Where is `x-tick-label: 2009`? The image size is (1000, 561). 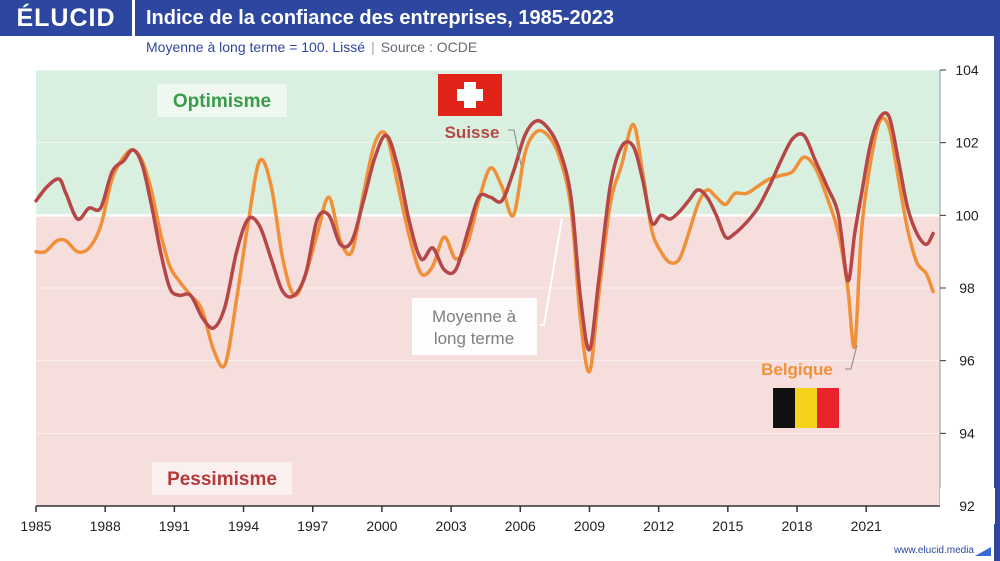
x-tick-label: 2009 is located at coordinates (589, 526).